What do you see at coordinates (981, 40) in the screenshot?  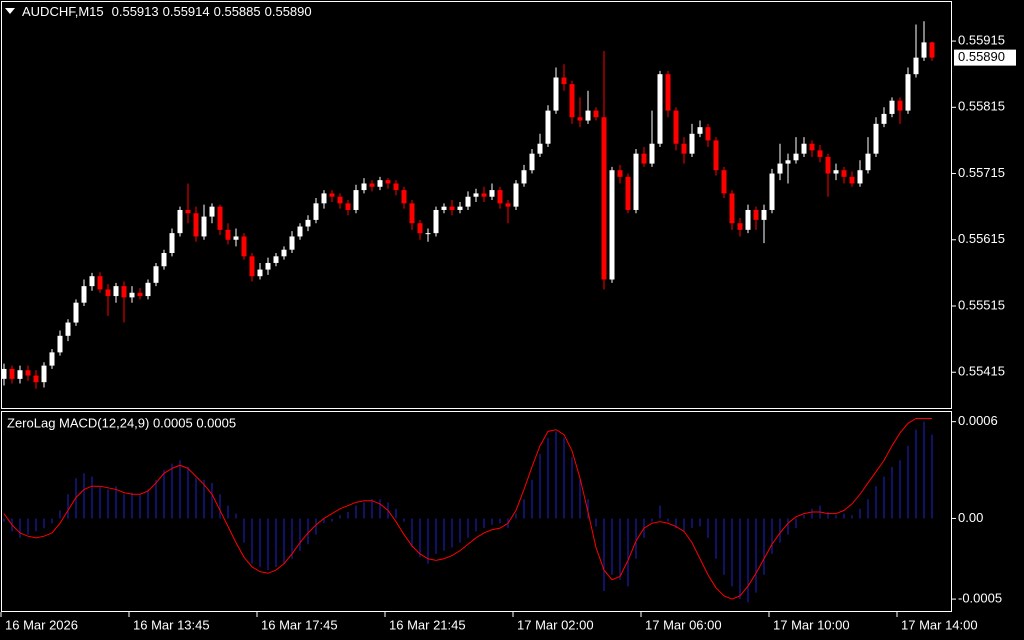 I see `y-tick-label: 0.55915` at bounding box center [981, 40].